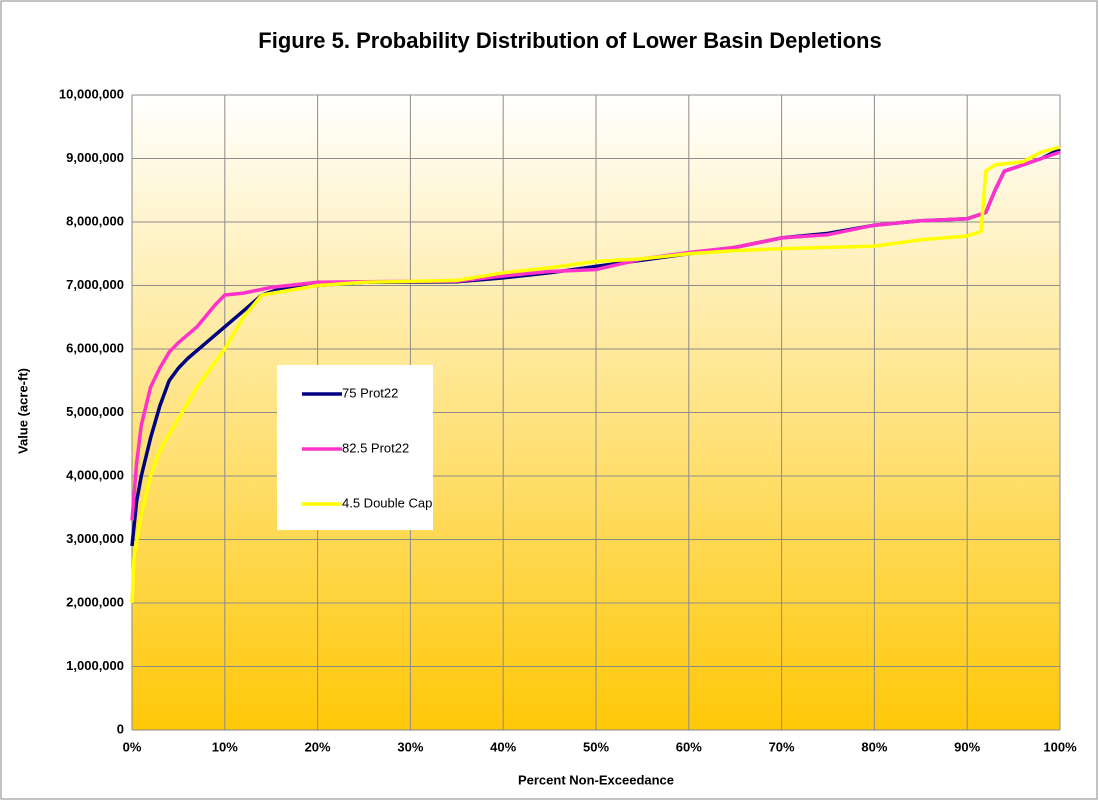 This screenshot has height=806, width=1099. I want to click on y-tick-label: 4,000,000, so click(95, 474).